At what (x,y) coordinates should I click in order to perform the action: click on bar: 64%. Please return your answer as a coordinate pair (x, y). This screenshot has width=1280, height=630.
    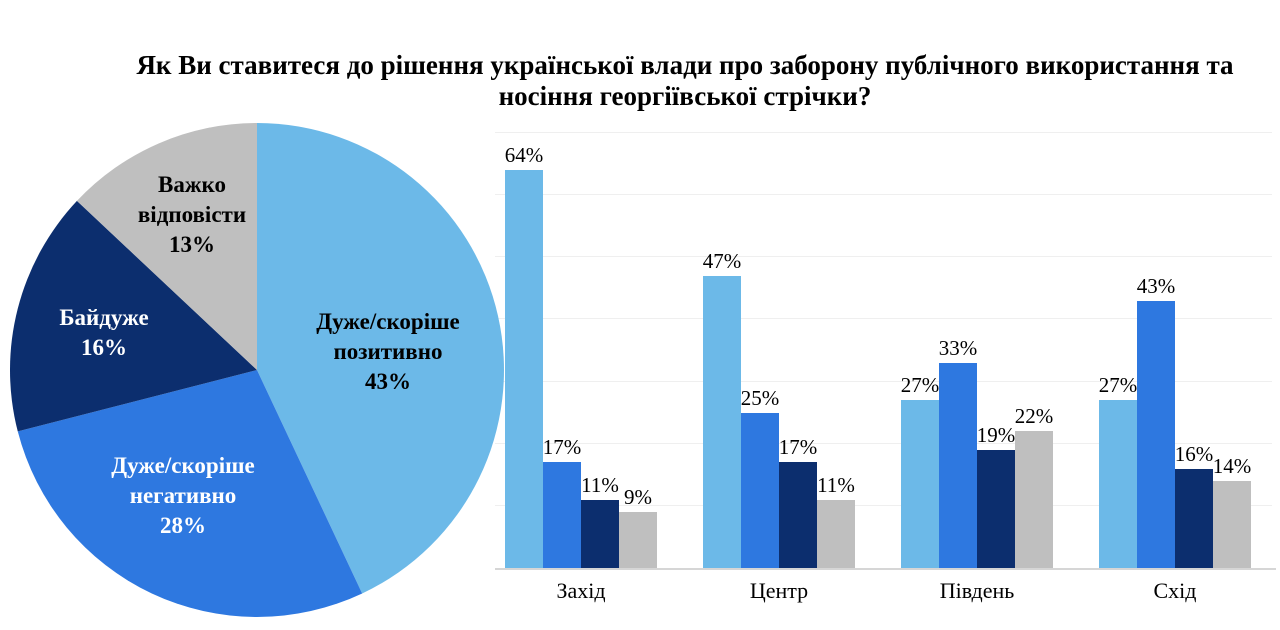
    Looking at the image, I should click on (524, 355).